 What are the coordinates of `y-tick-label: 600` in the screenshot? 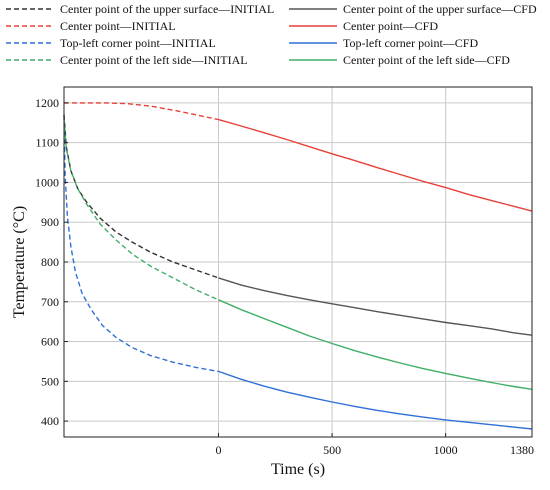 It's located at (50, 342).